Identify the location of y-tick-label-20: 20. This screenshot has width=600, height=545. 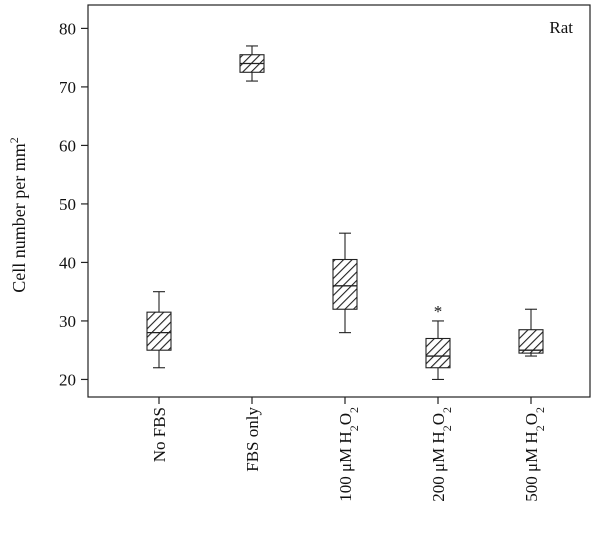
(67, 379).